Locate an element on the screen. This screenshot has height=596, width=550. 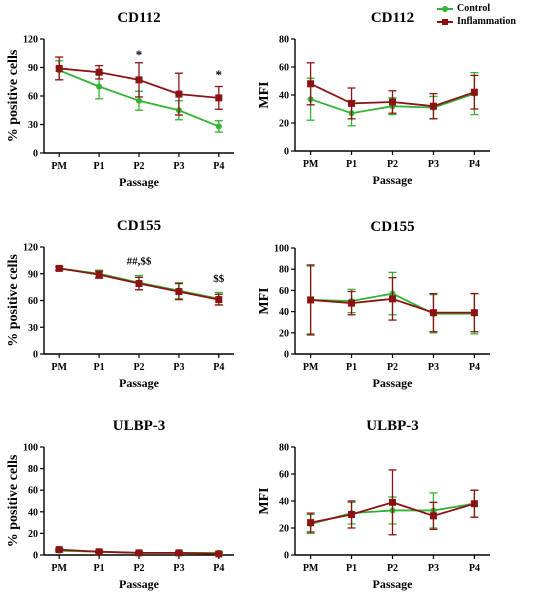
chart-title: CD112 is located at coordinates (392, 18).